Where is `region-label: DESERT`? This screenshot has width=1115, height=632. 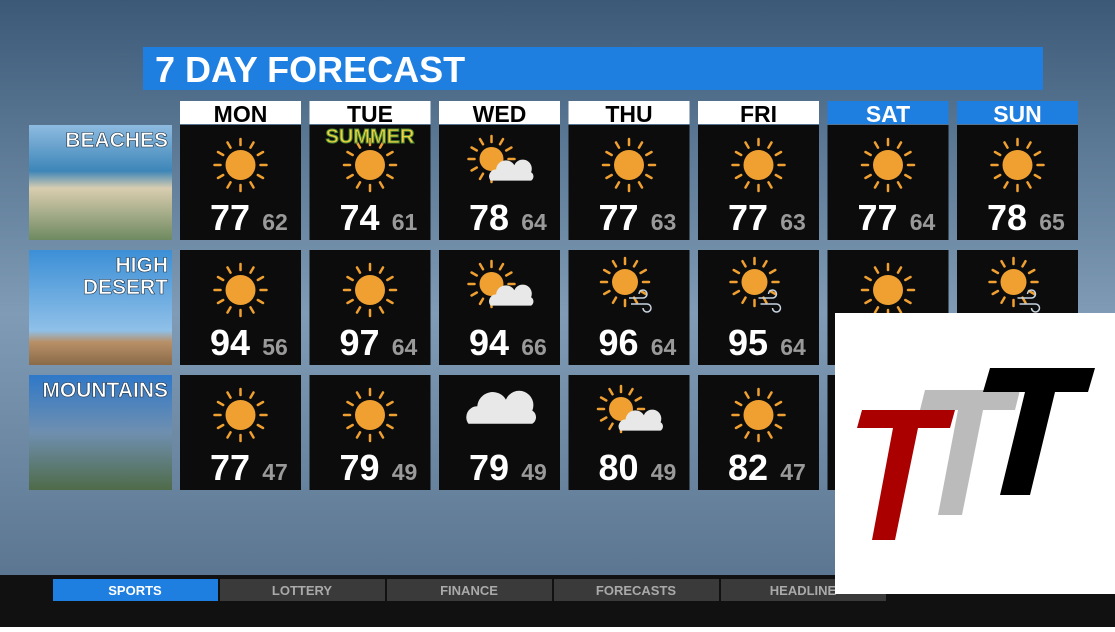 region-label: DESERT is located at coordinates (125, 287).